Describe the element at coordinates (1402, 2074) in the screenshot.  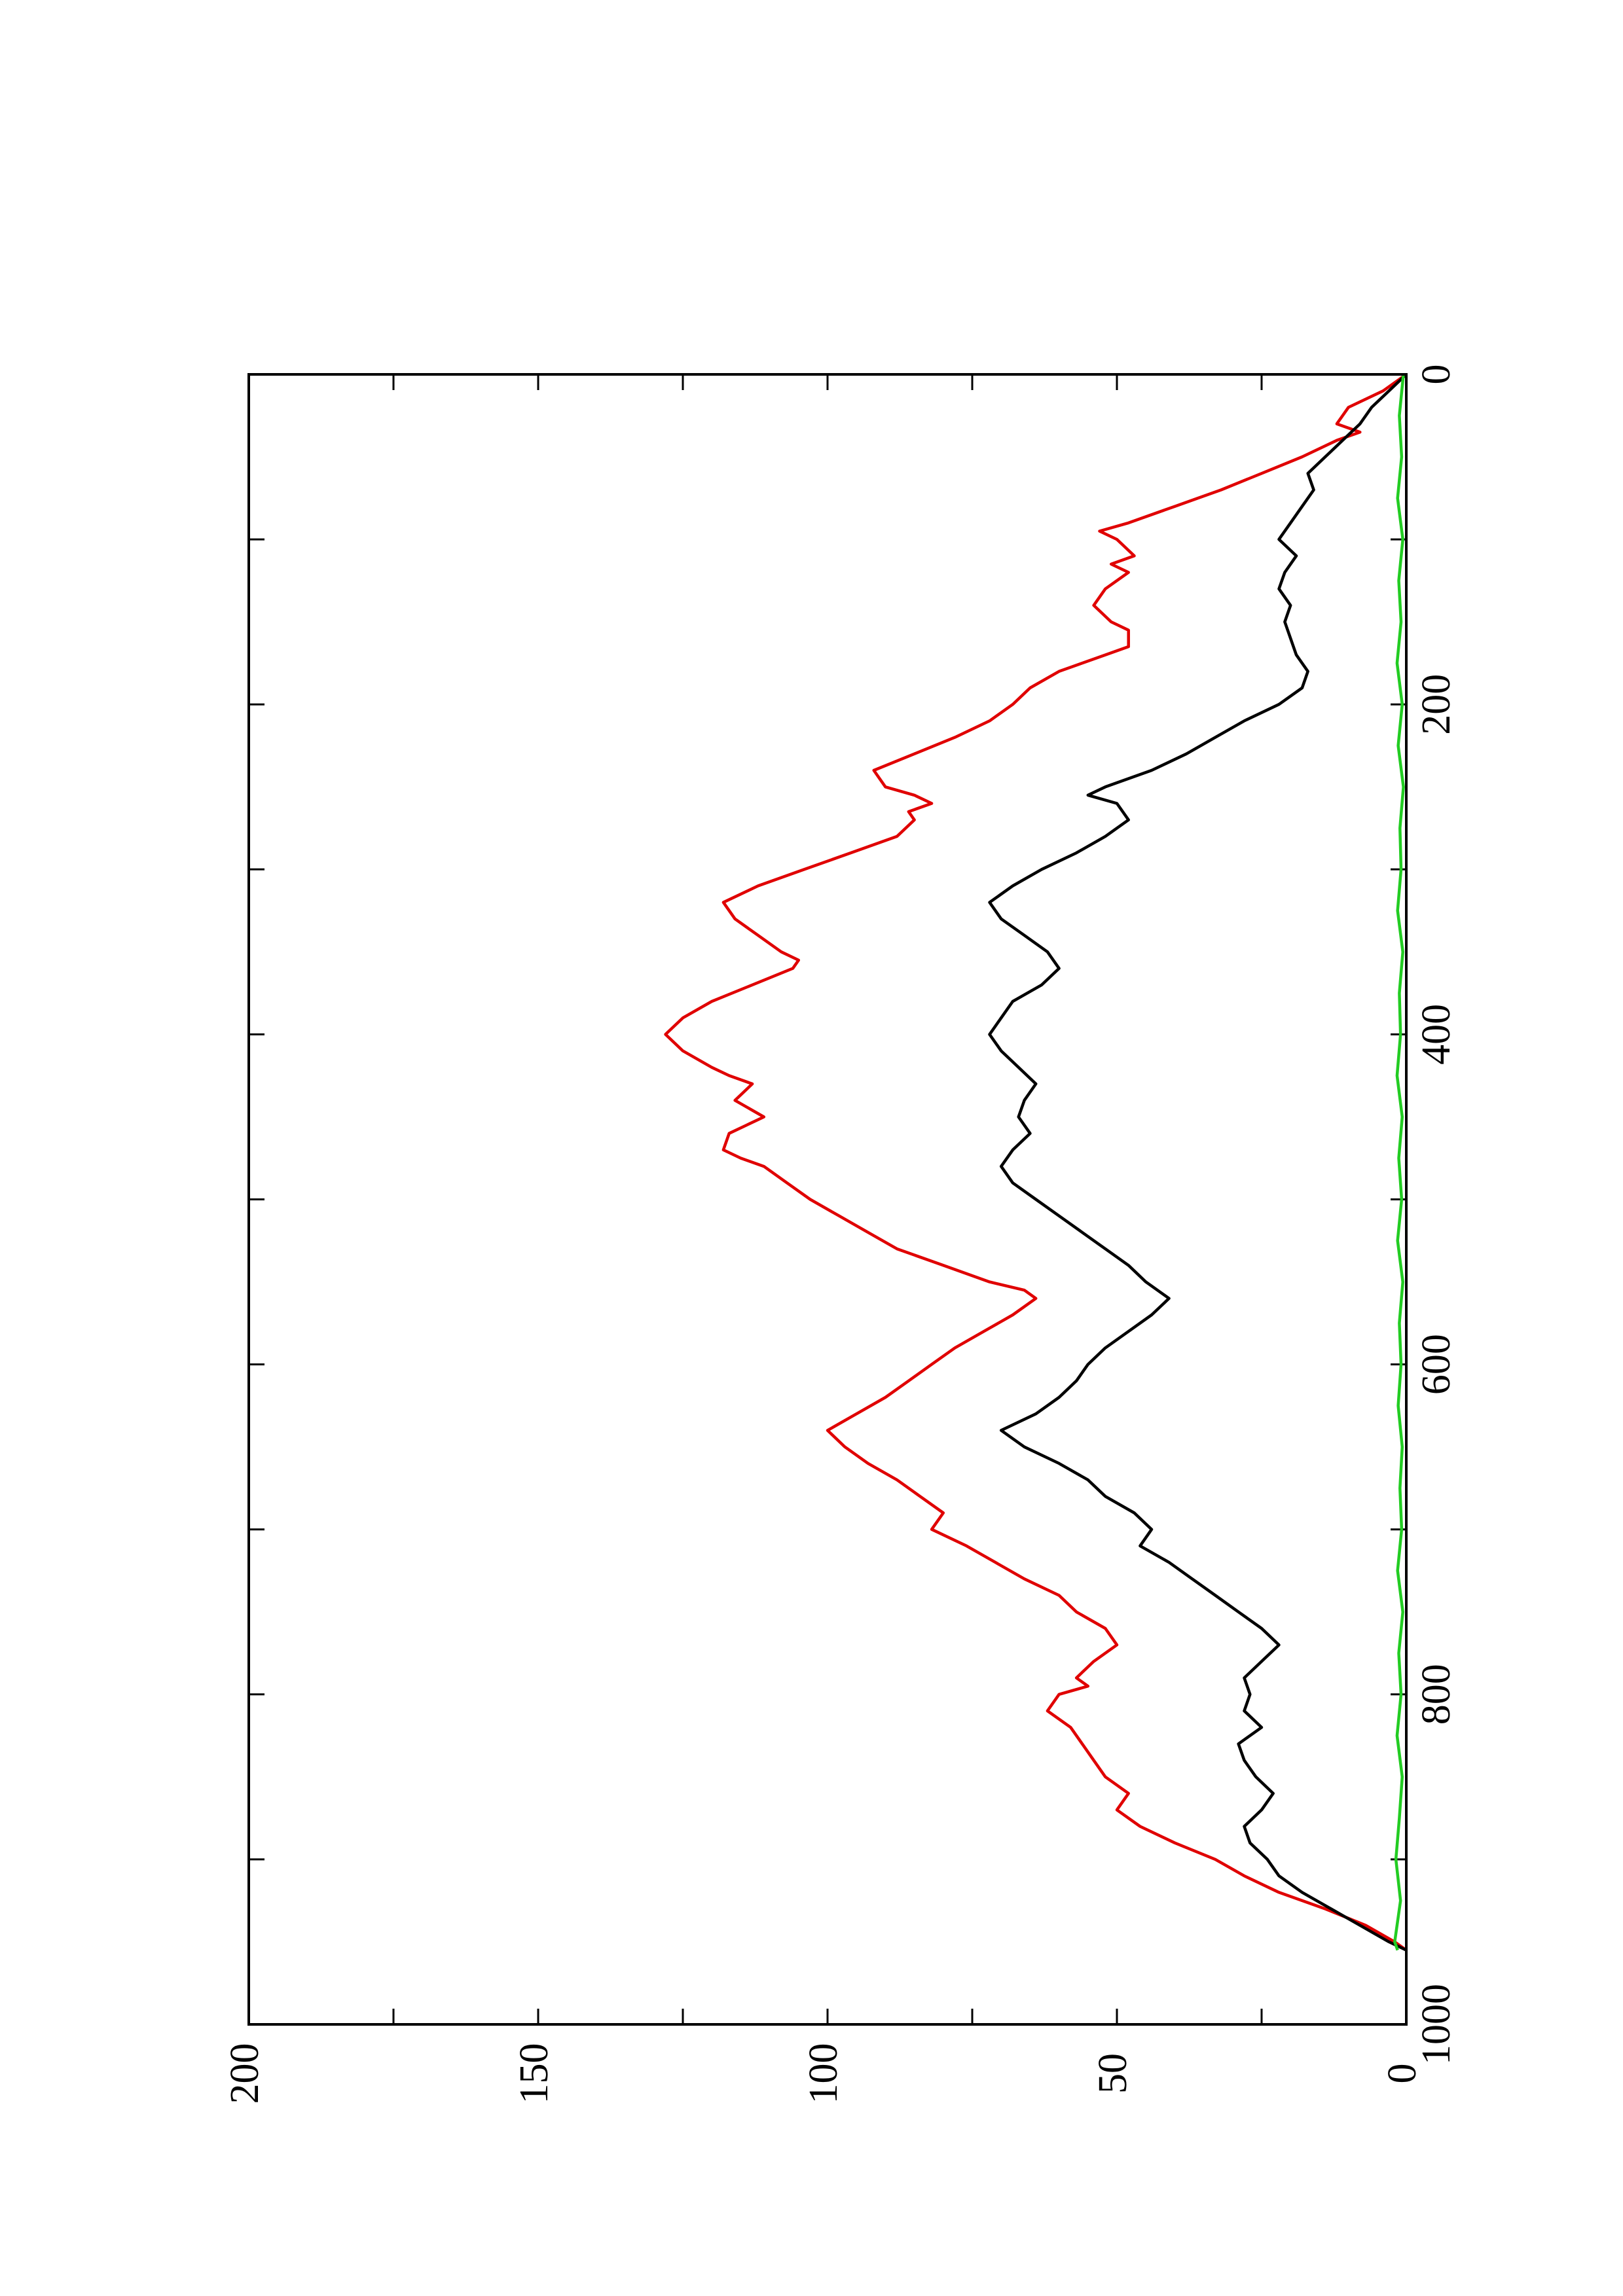
I see `y-tick-label: 0` at that location.